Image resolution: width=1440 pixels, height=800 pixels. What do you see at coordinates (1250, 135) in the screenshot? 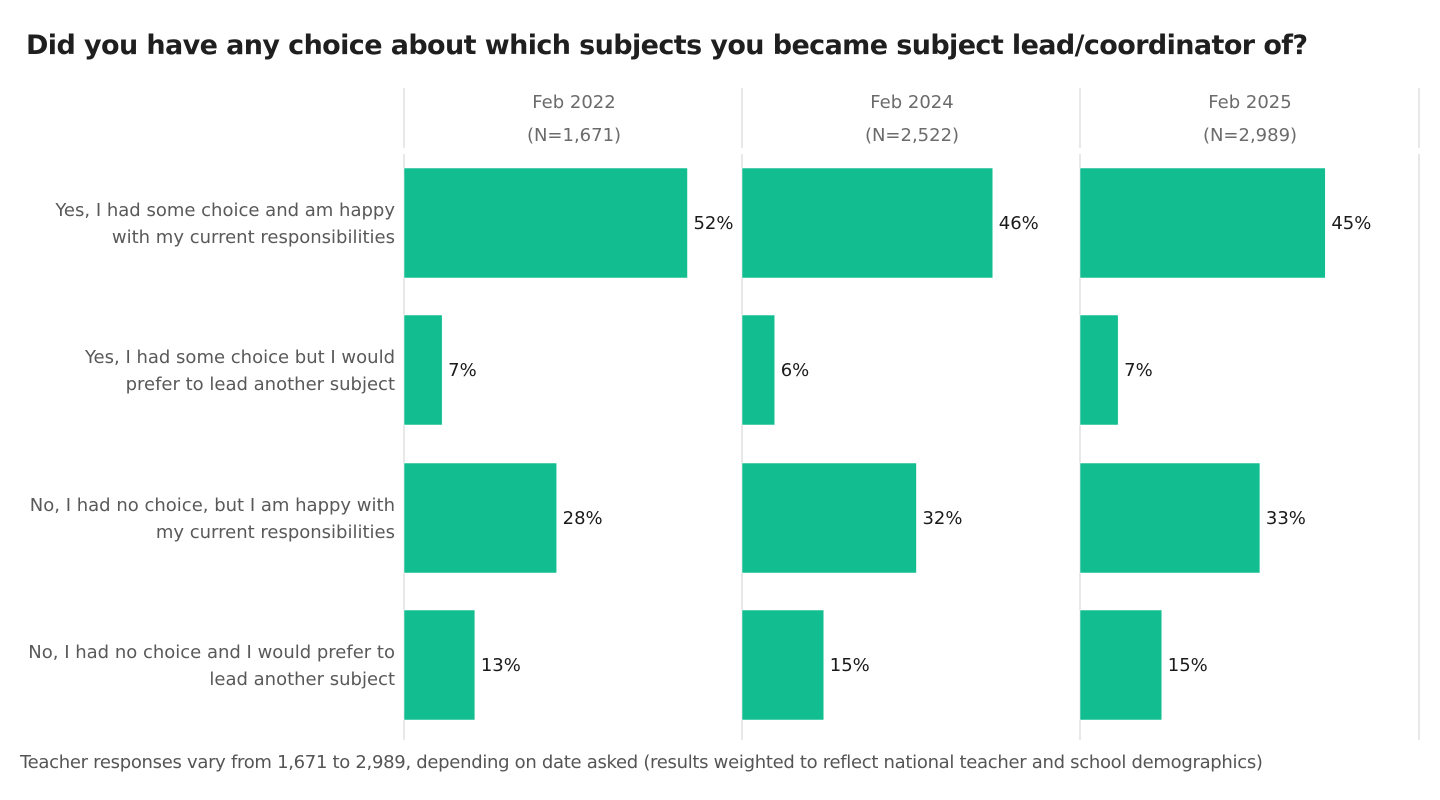
I see `panel-sample-size: (N=2,989)` at bounding box center [1250, 135].